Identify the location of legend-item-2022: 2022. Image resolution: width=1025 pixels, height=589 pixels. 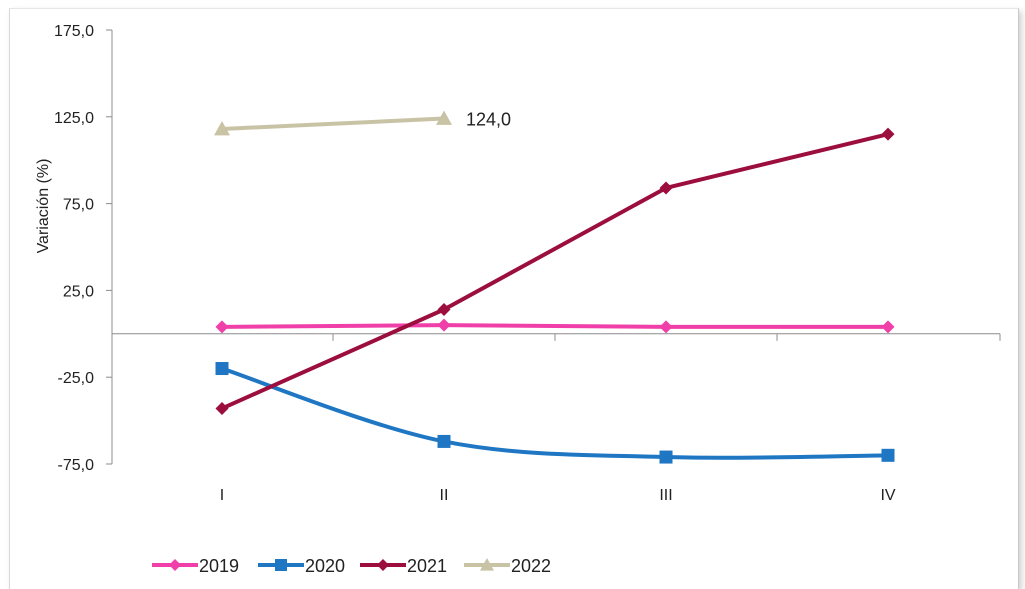
(507, 566).